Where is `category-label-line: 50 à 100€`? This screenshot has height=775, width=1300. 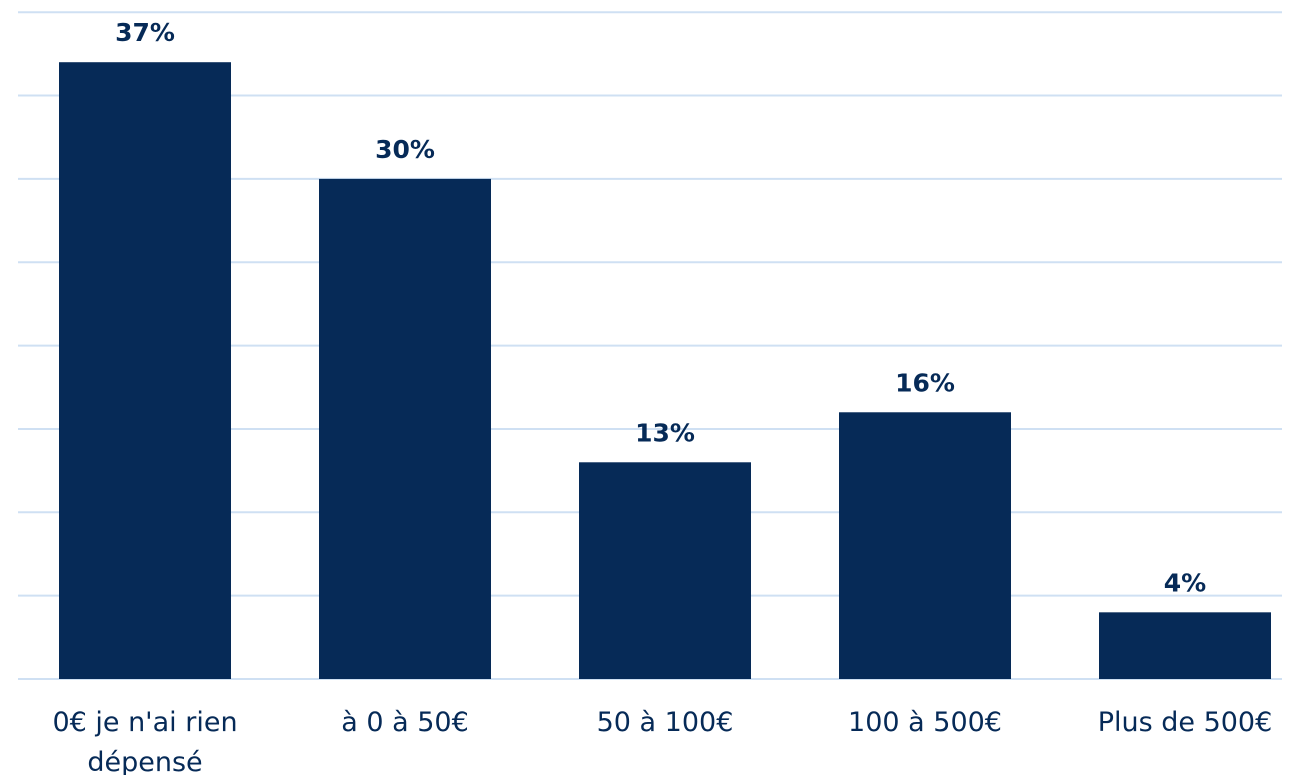 category-label-line: 50 à 100€ is located at coordinates (665, 722).